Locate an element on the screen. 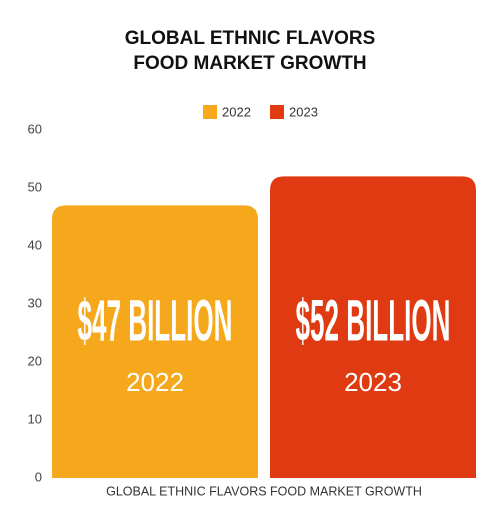 The image size is (500, 518). y-tick-label: 0 is located at coordinates (38, 476).